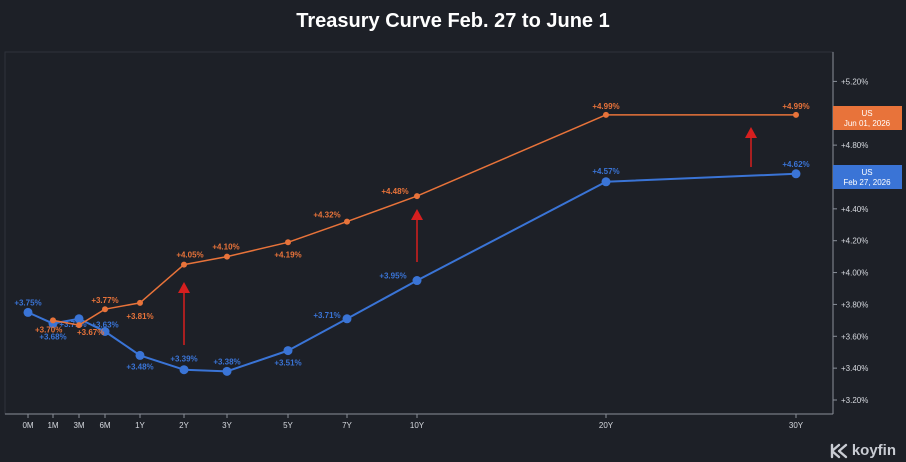 This screenshot has height=462, width=906. I want to click on x-tick-label: 0M, so click(27, 425).